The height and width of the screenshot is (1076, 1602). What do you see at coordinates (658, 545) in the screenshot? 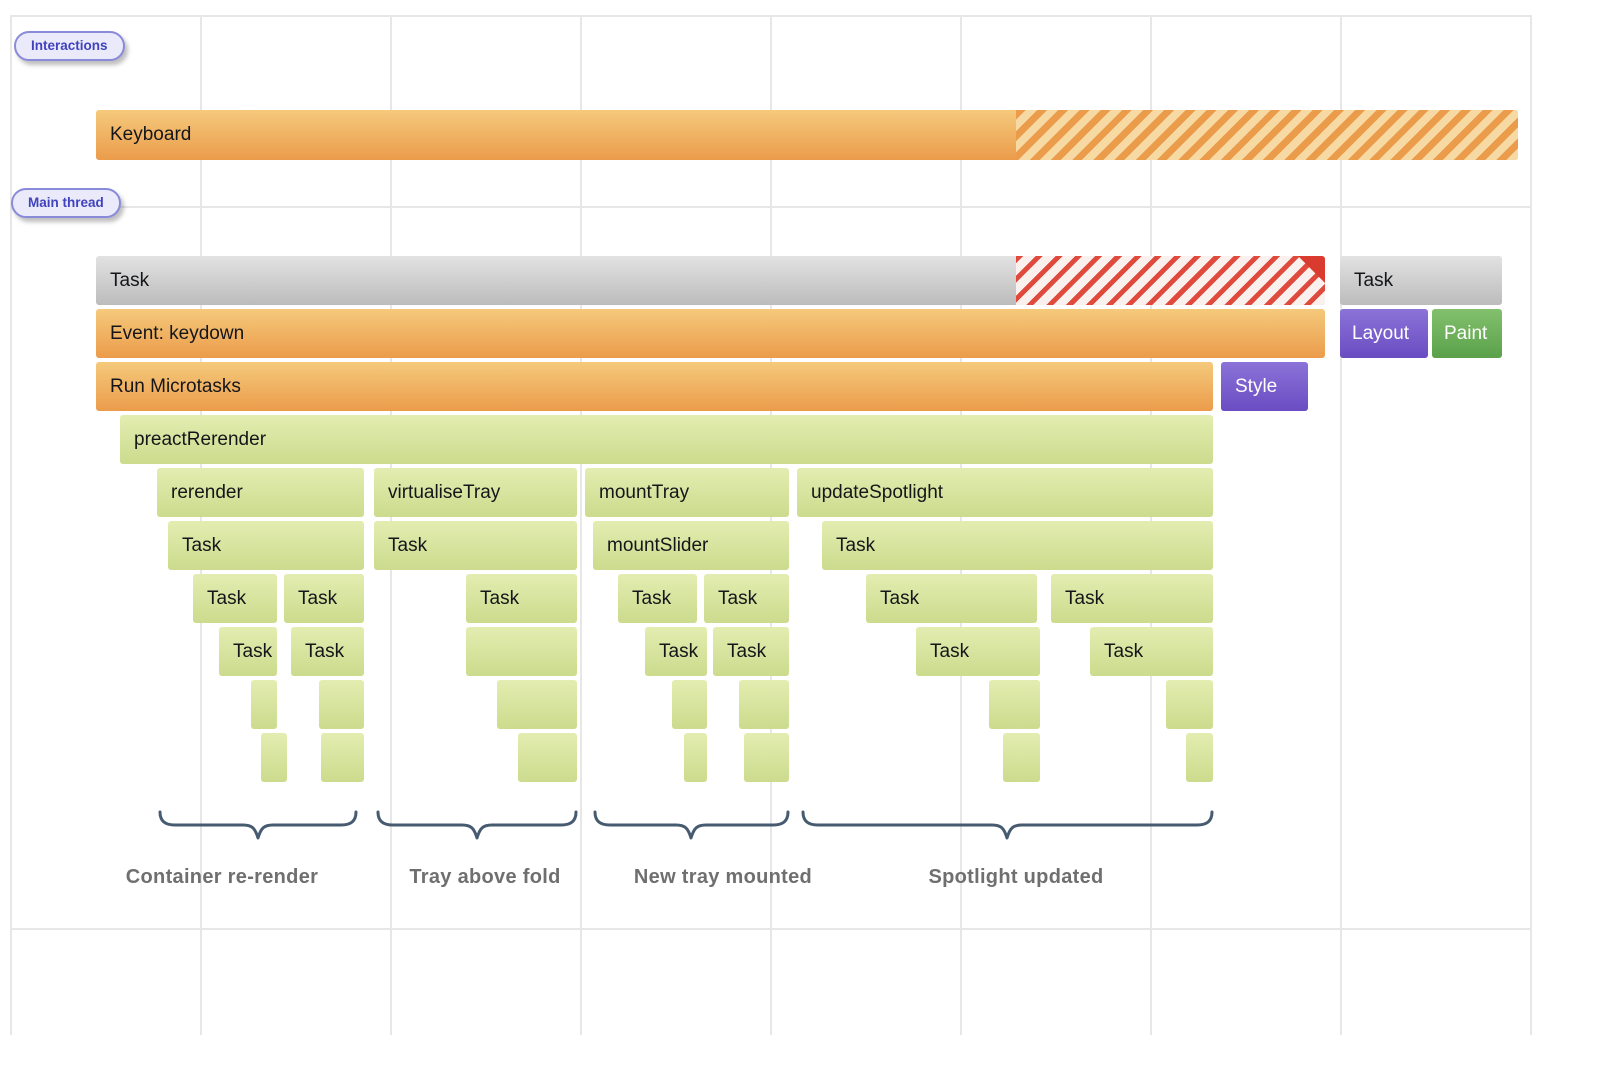
I see `mount-slider-label: mountSlider` at bounding box center [658, 545].